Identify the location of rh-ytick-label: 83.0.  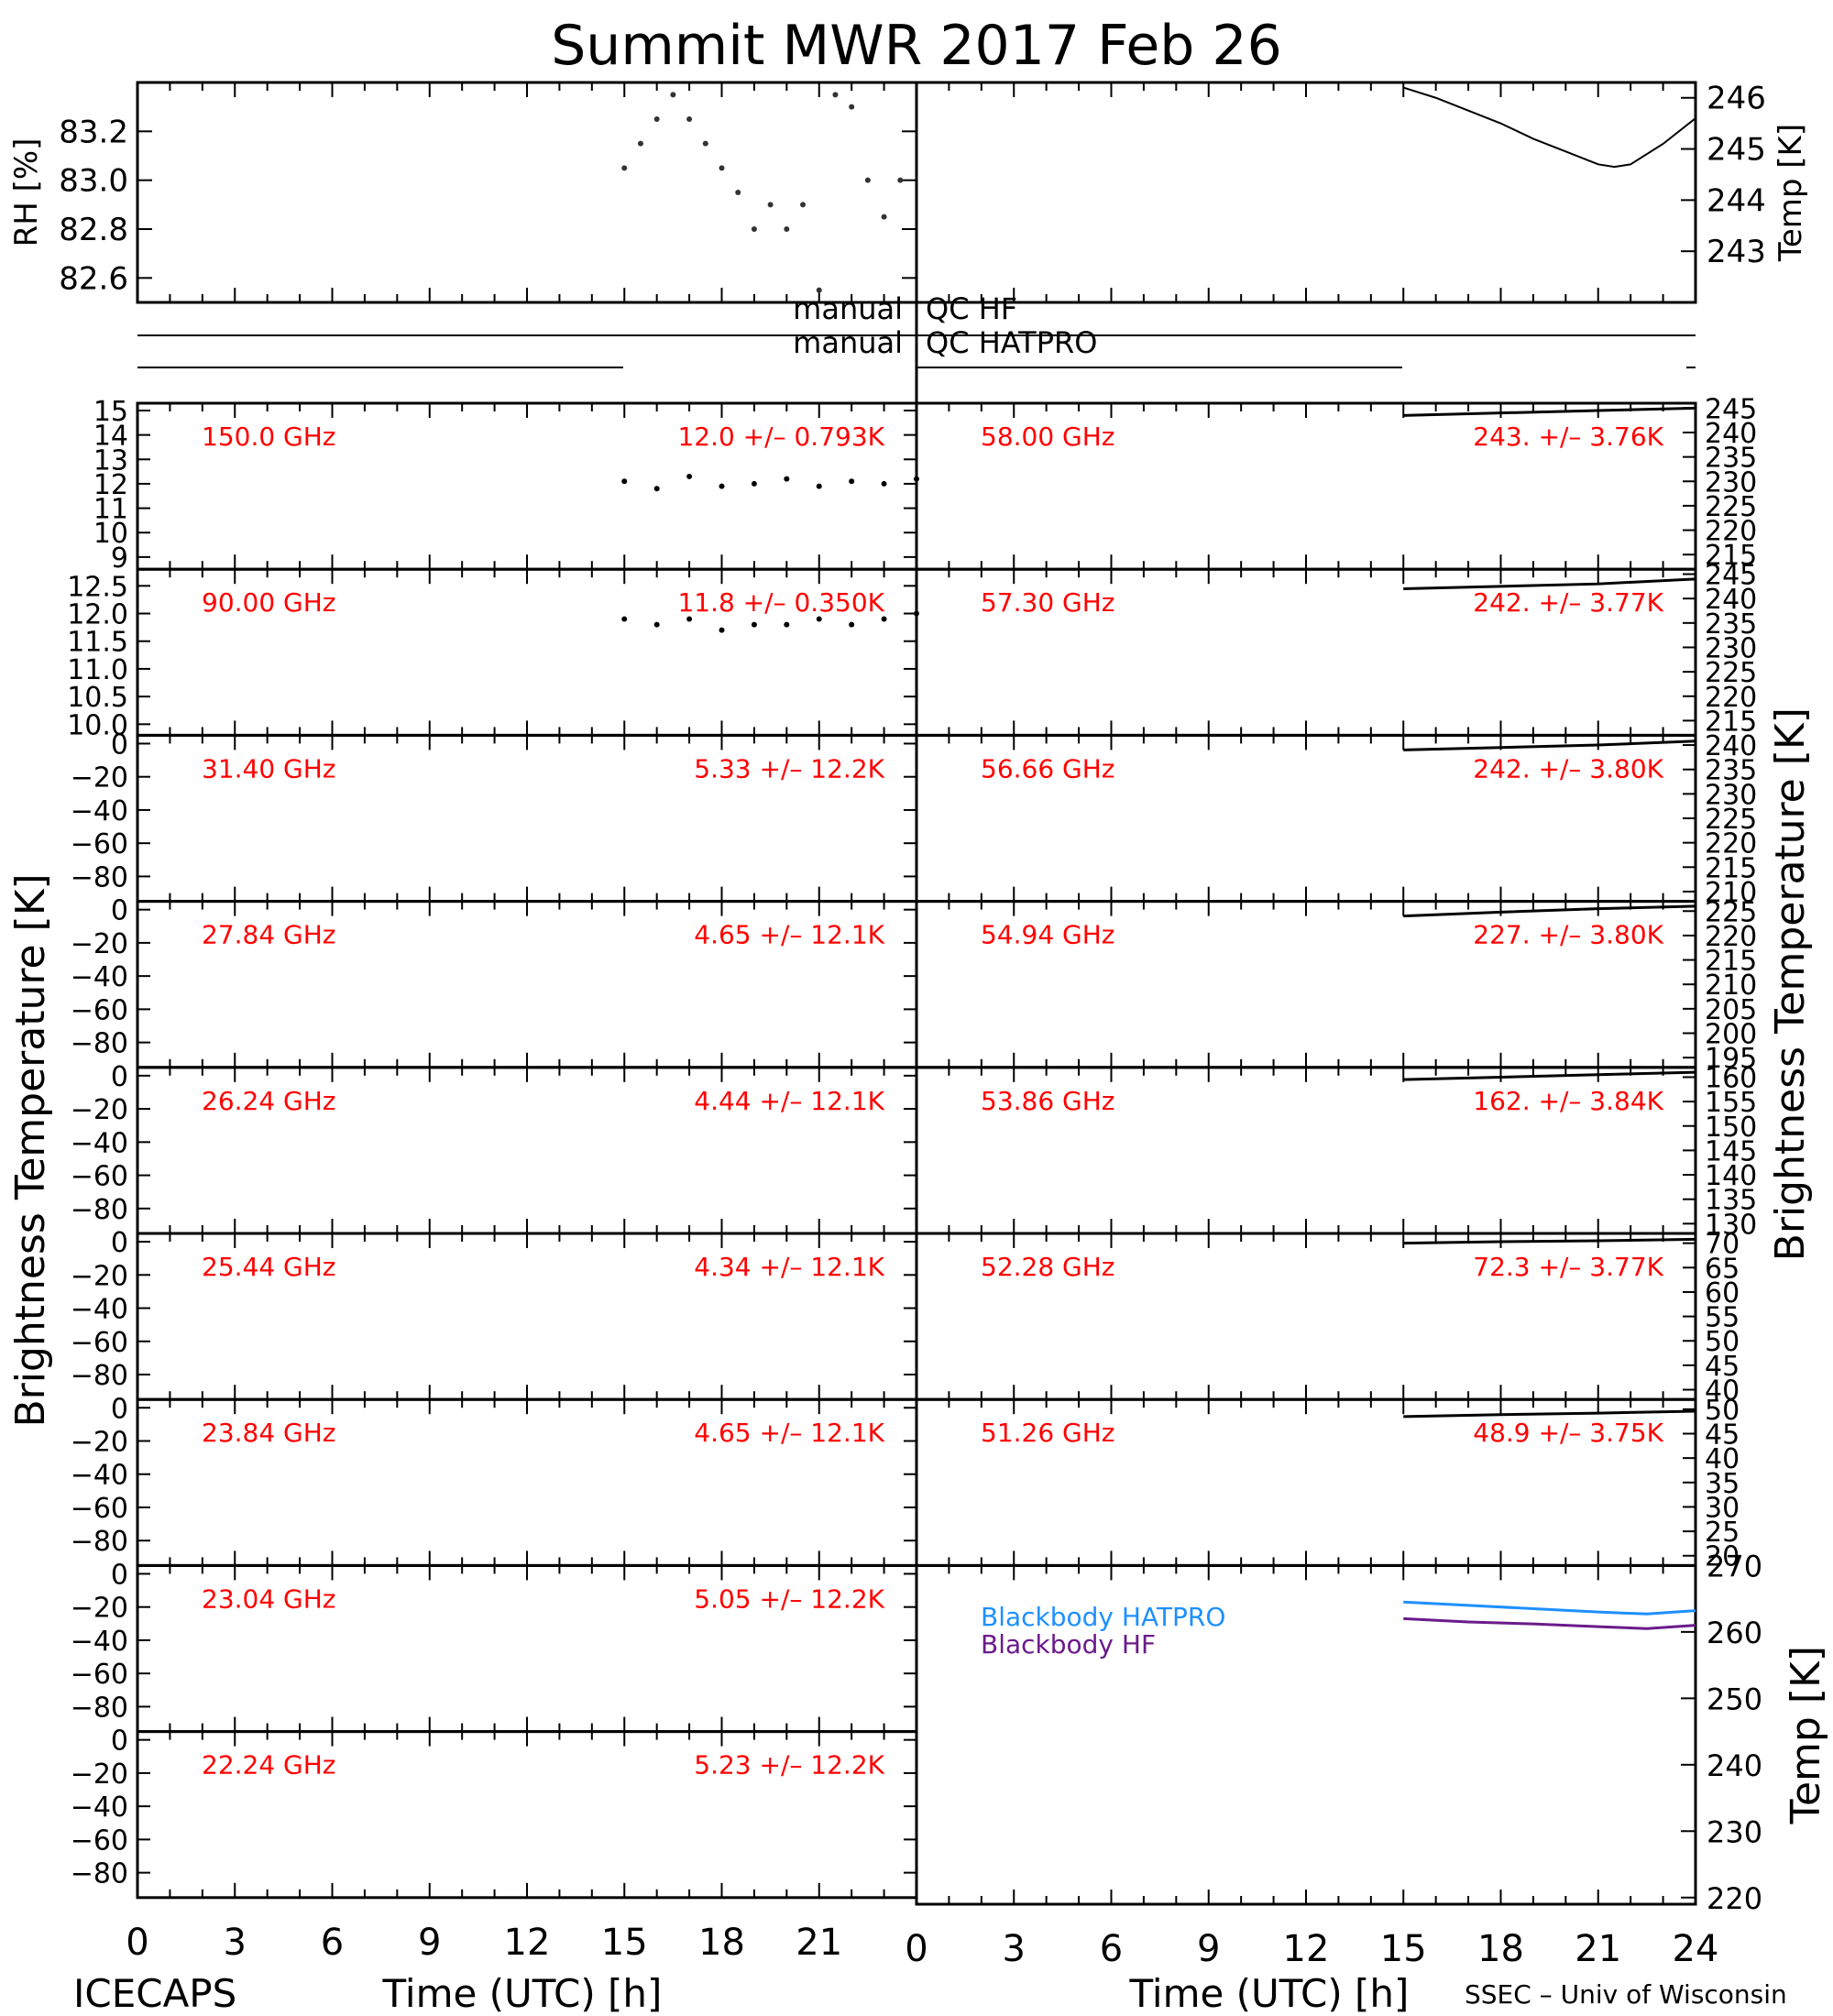
(93, 181).